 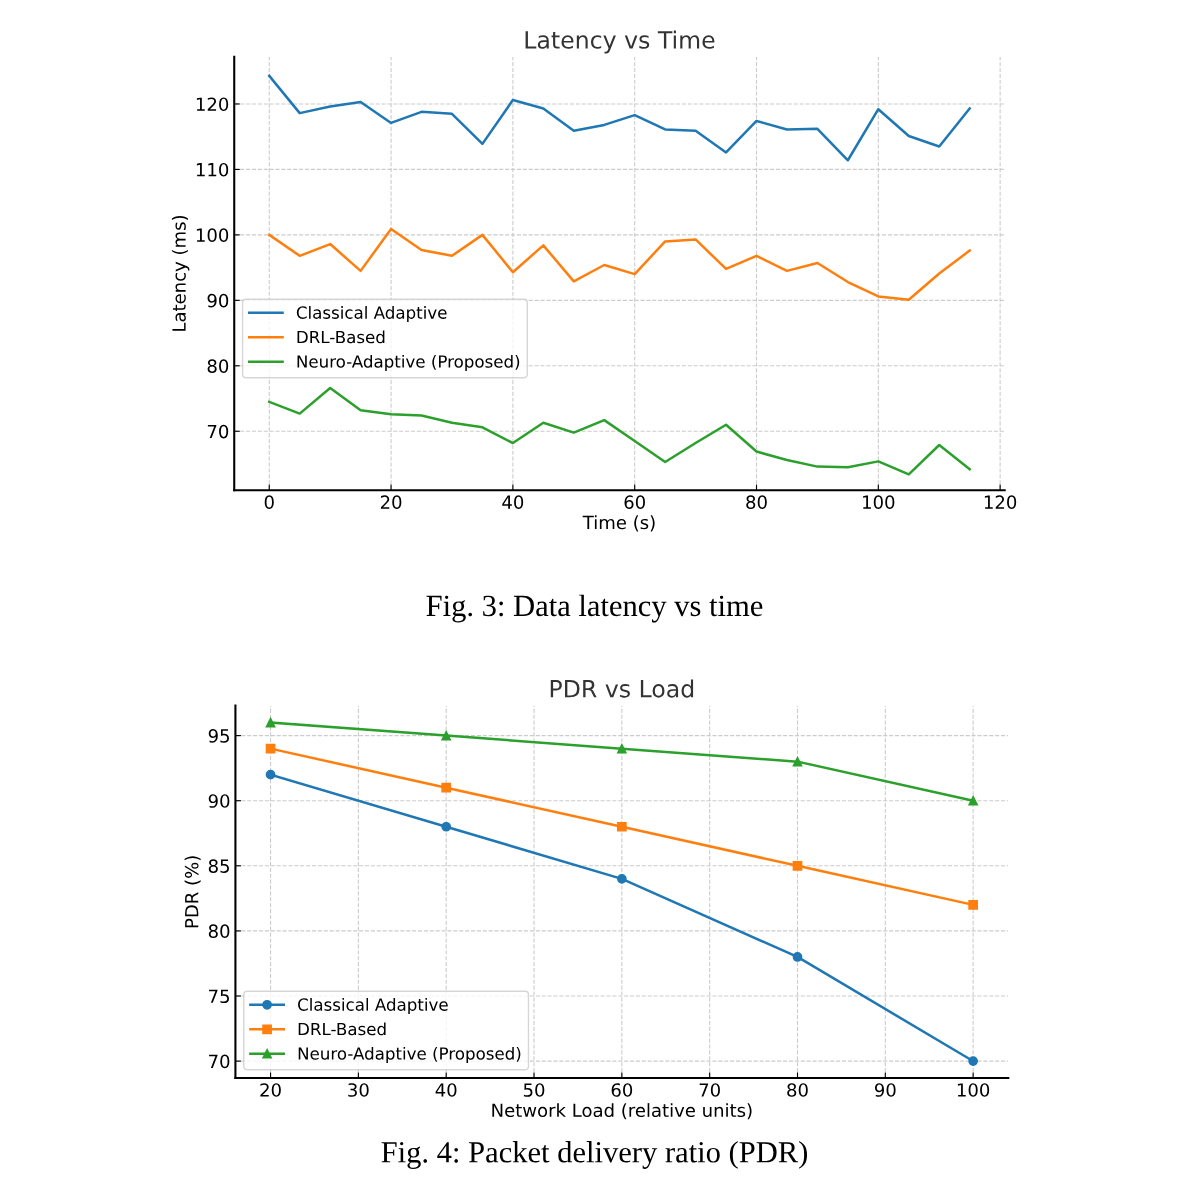 What do you see at coordinates (1000, 502) in the screenshot?
I see `x-tick-label: 120` at bounding box center [1000, 502].